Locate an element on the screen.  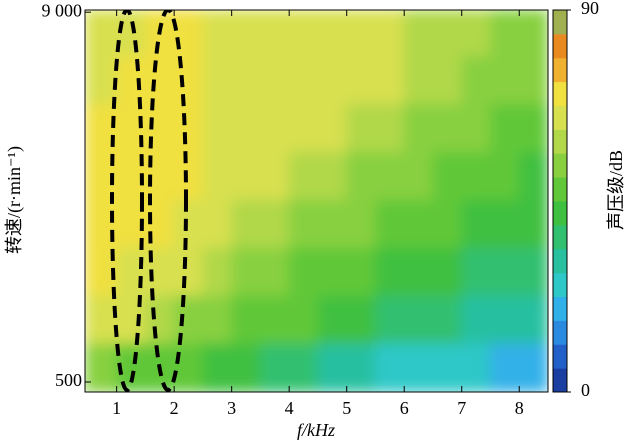
x-tick-label: 5 is located at coordinates (346, 408).